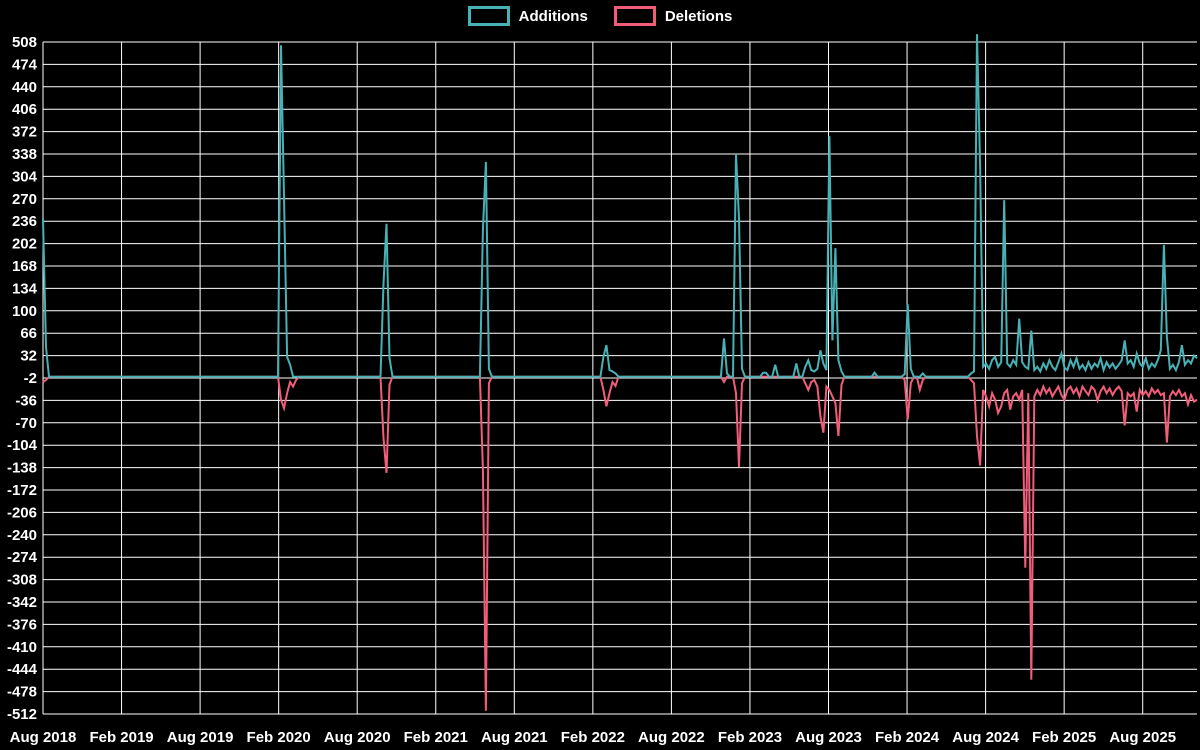  Describe the element at coordinates (514, 737) in the screenshot. I see `x-tick-label: Aug 2021` at that location.